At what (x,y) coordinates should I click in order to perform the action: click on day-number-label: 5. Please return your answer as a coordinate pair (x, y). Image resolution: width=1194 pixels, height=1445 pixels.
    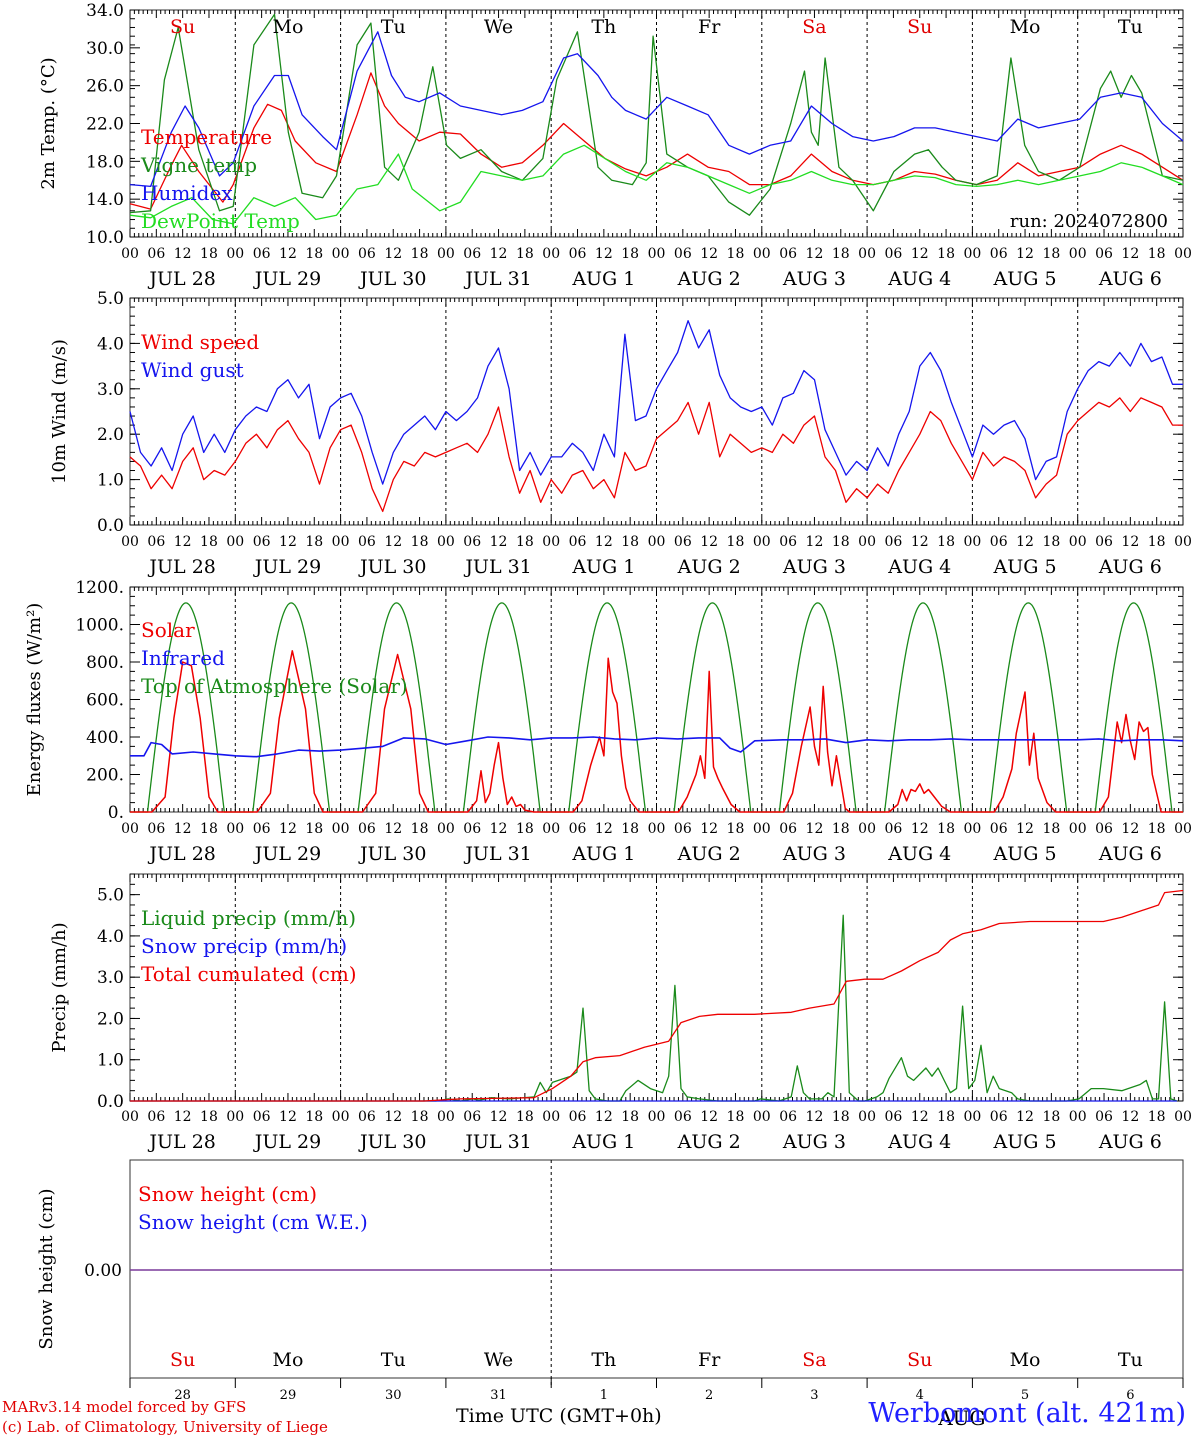
    Looking at the image, I should click on (1025, 1395).